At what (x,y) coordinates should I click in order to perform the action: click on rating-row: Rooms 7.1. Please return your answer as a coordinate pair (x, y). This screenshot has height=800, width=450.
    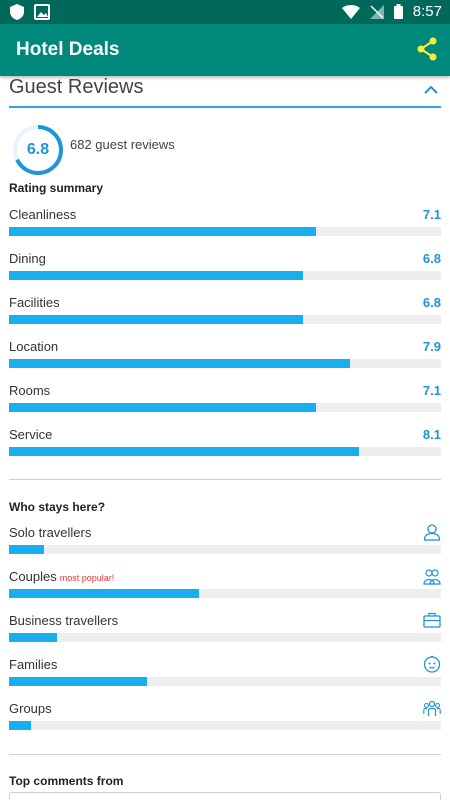
    Looking at the image, I should click on (225, 403).